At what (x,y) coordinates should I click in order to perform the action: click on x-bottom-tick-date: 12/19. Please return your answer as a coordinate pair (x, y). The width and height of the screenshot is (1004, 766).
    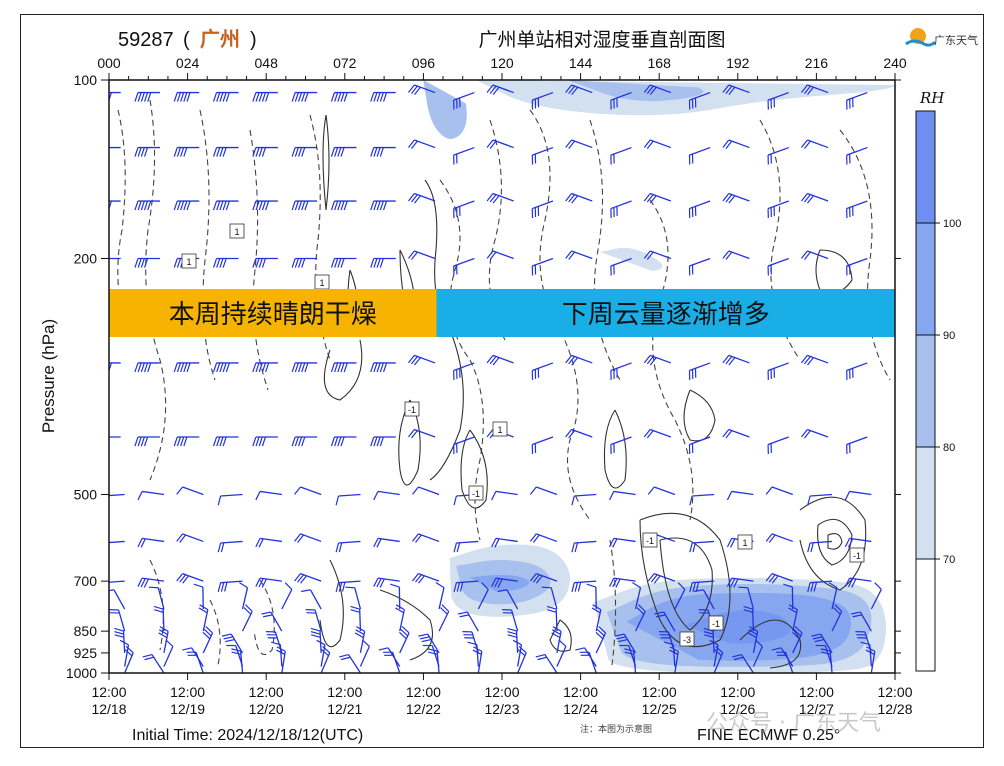
    Looking at the image, I should click on (187, 709).